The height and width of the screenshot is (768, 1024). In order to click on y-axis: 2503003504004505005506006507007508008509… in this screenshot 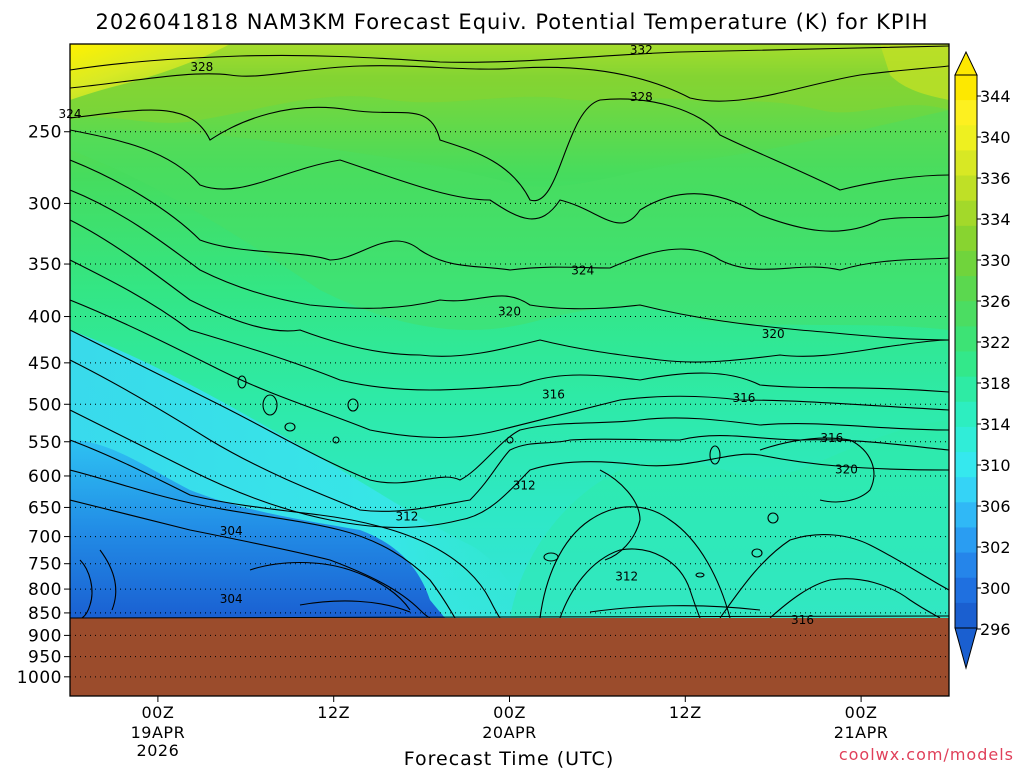, I will do `click(43, 405)`.